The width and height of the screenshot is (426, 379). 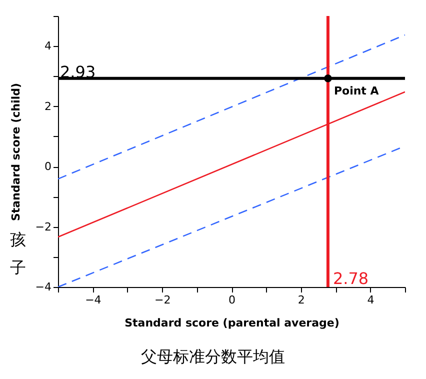 What do you see at coordinates (301, 300) in the screenshot?
I see `x-tick-label: 2` at bounding box center [301, 300].